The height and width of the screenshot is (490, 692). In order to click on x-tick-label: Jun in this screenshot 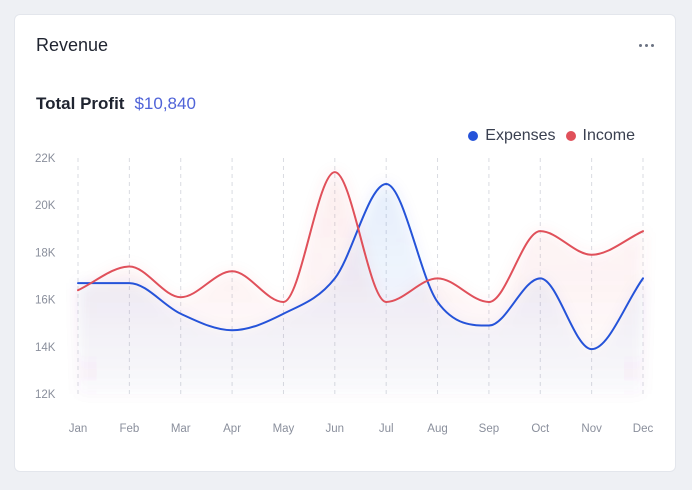, I will do `click(335, 429)`.